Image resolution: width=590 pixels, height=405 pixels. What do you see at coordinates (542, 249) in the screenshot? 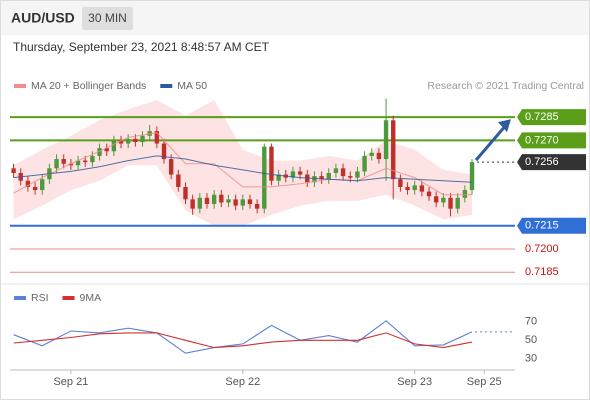
I see `level-label: 0.7200` at bounding box center [542, 249].